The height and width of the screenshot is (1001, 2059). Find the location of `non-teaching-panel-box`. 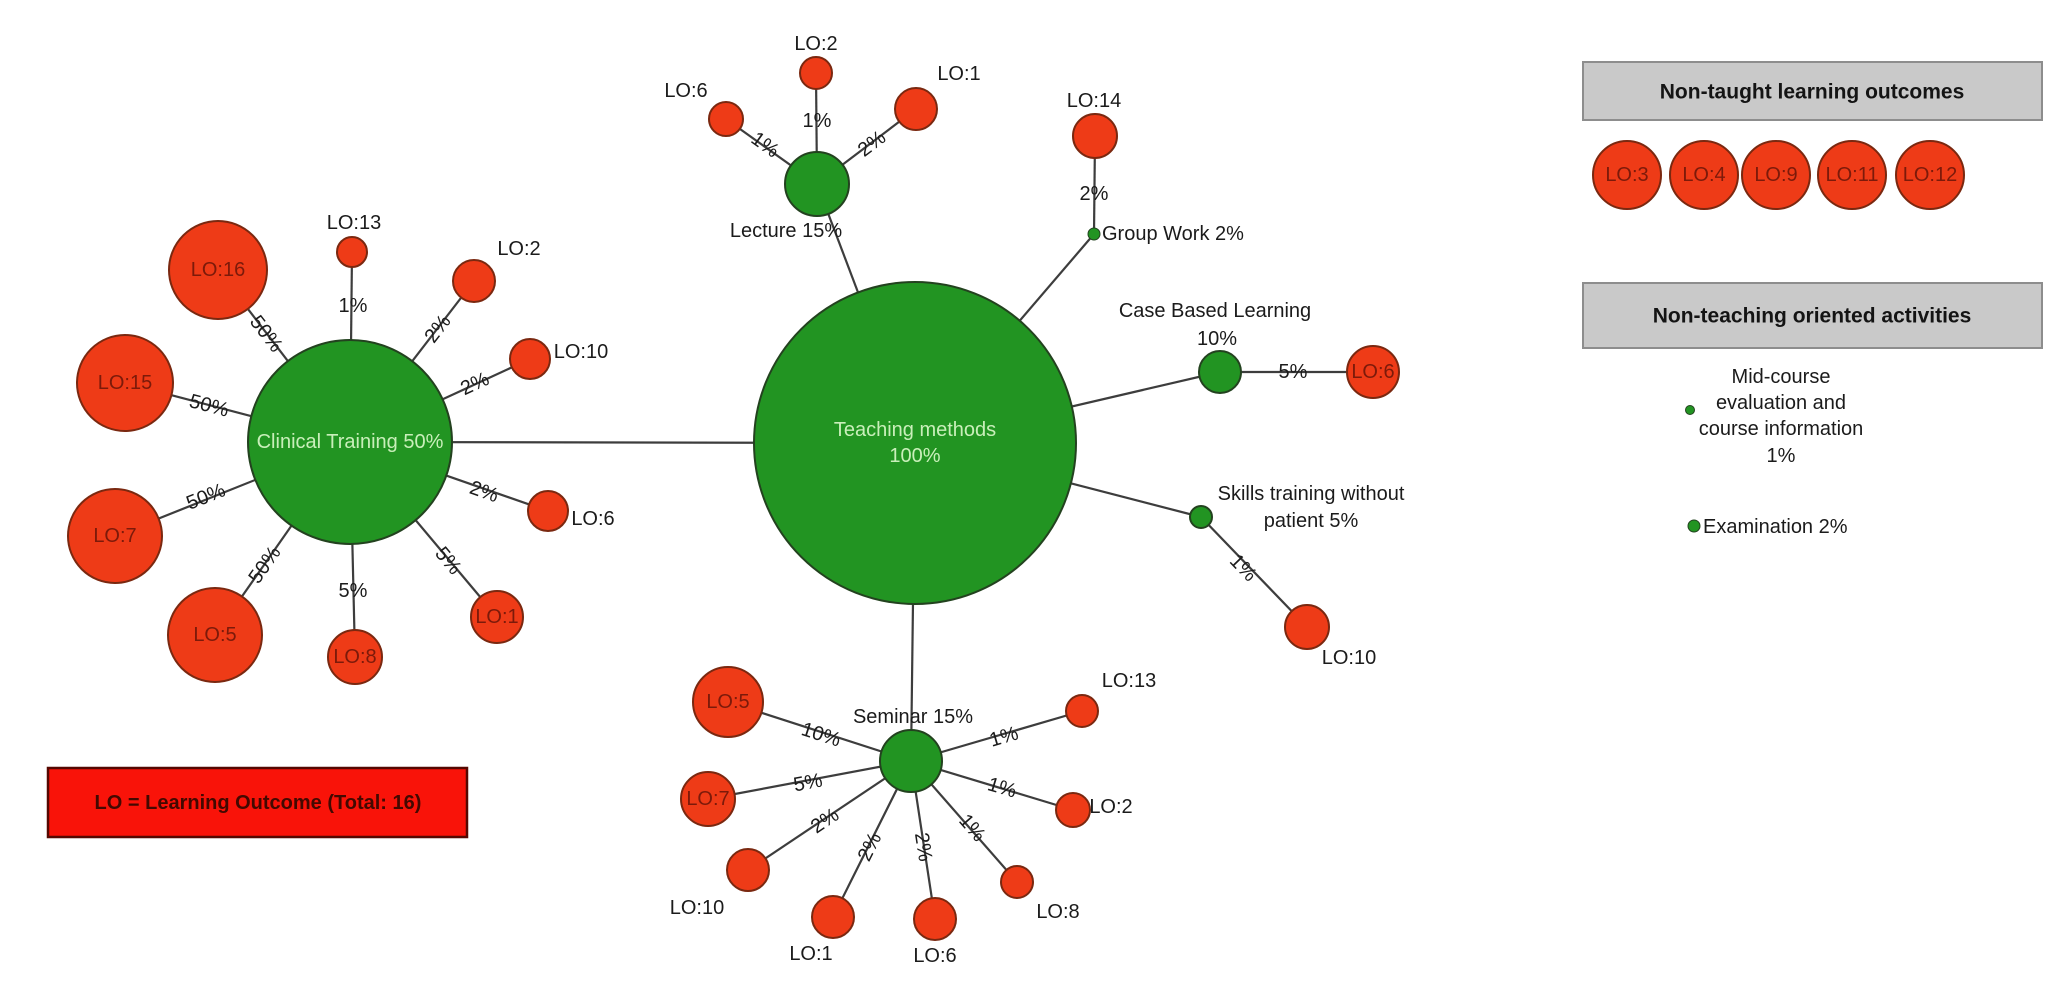

non-teaching-panel-box is located at coordinates (1812, 315).